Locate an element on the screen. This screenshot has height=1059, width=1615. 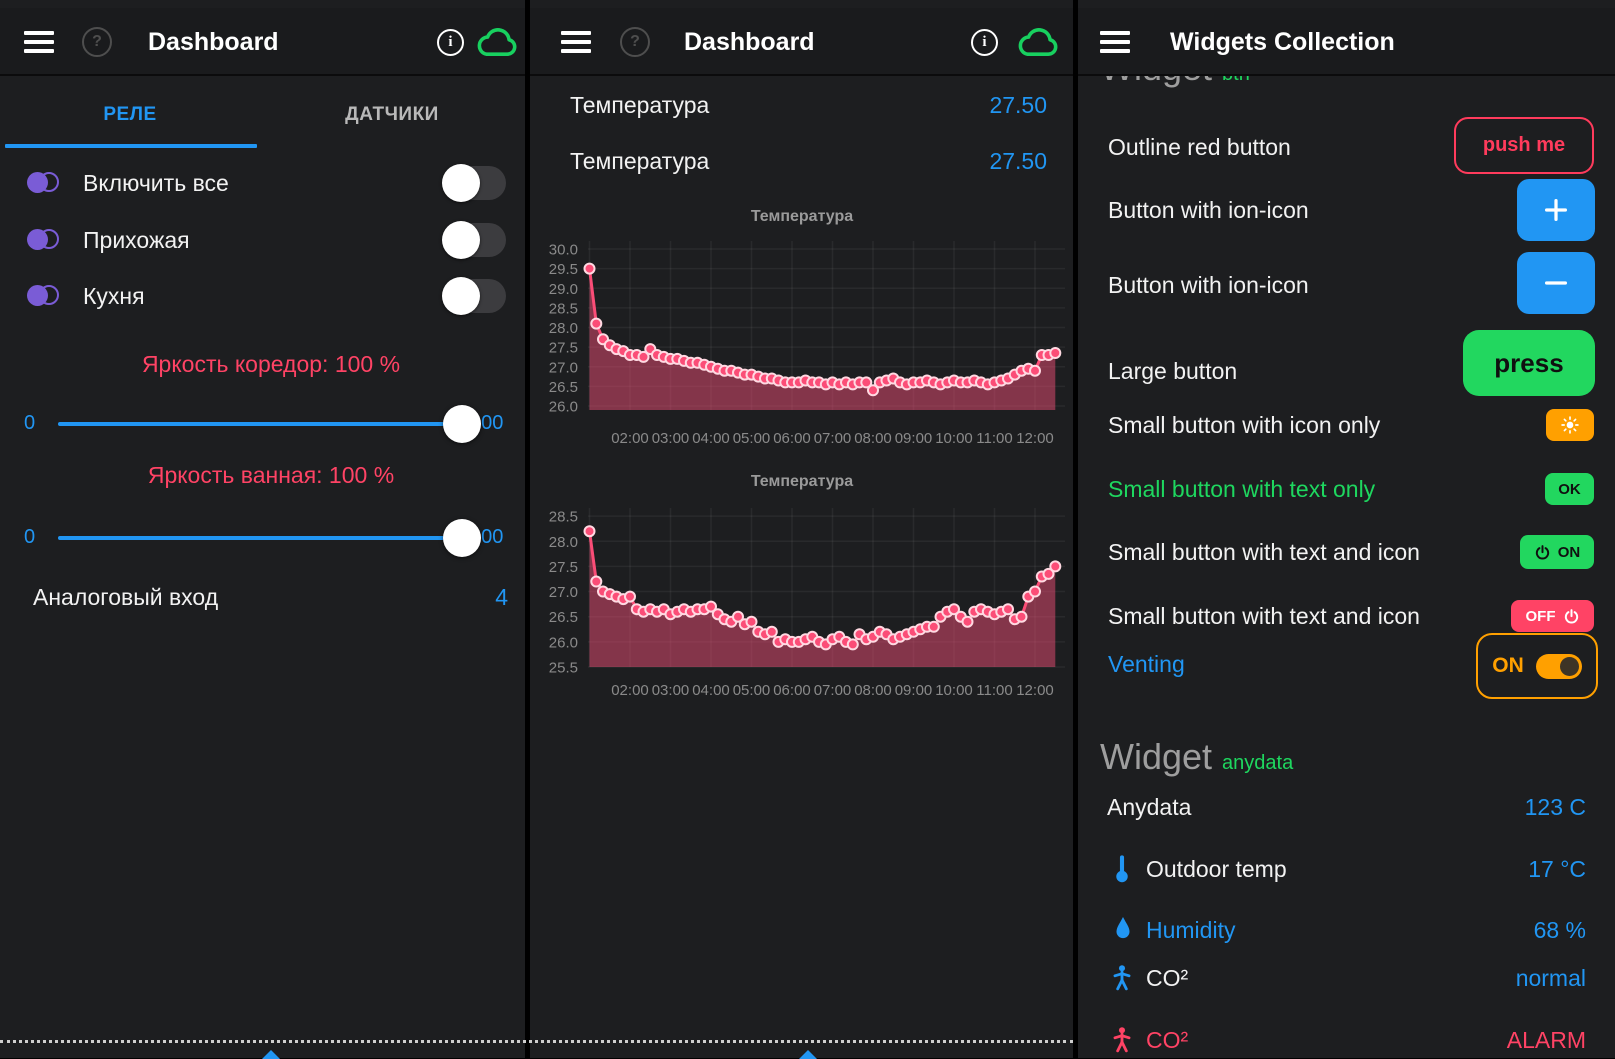
slider-label-bathroom: Яркость ванная: 100 % is located at coordinates (271, 475).